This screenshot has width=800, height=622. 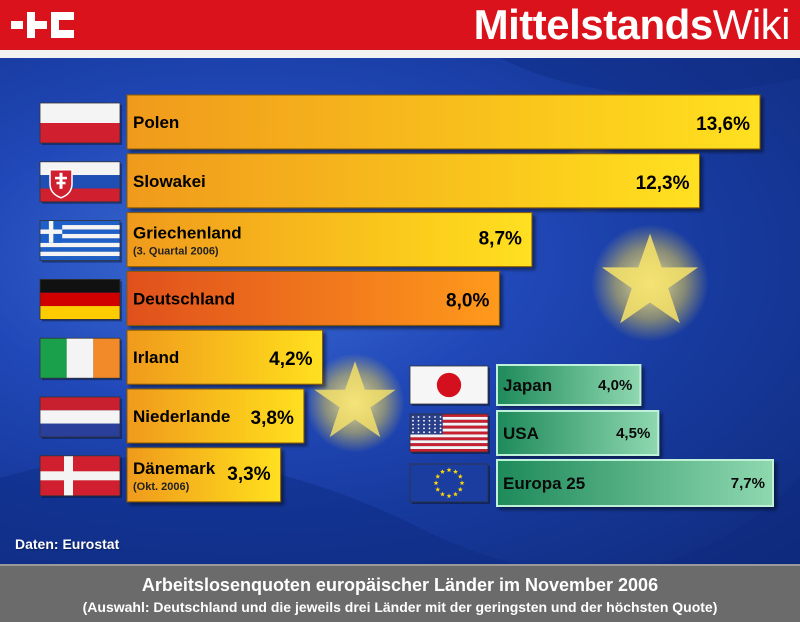 I want to click on value-label: 4,5%, so click(x=633, y=433).